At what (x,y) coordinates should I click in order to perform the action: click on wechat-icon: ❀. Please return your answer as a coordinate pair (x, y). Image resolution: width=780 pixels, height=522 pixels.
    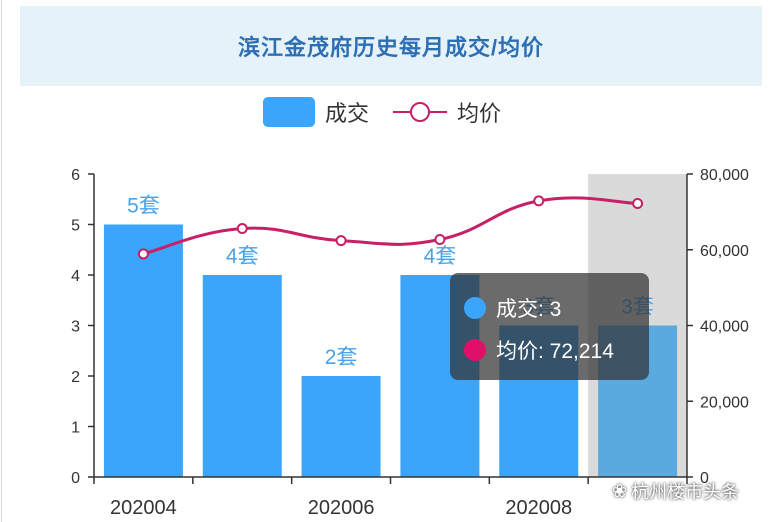
    Looking at the image, I should click on (620, 490).